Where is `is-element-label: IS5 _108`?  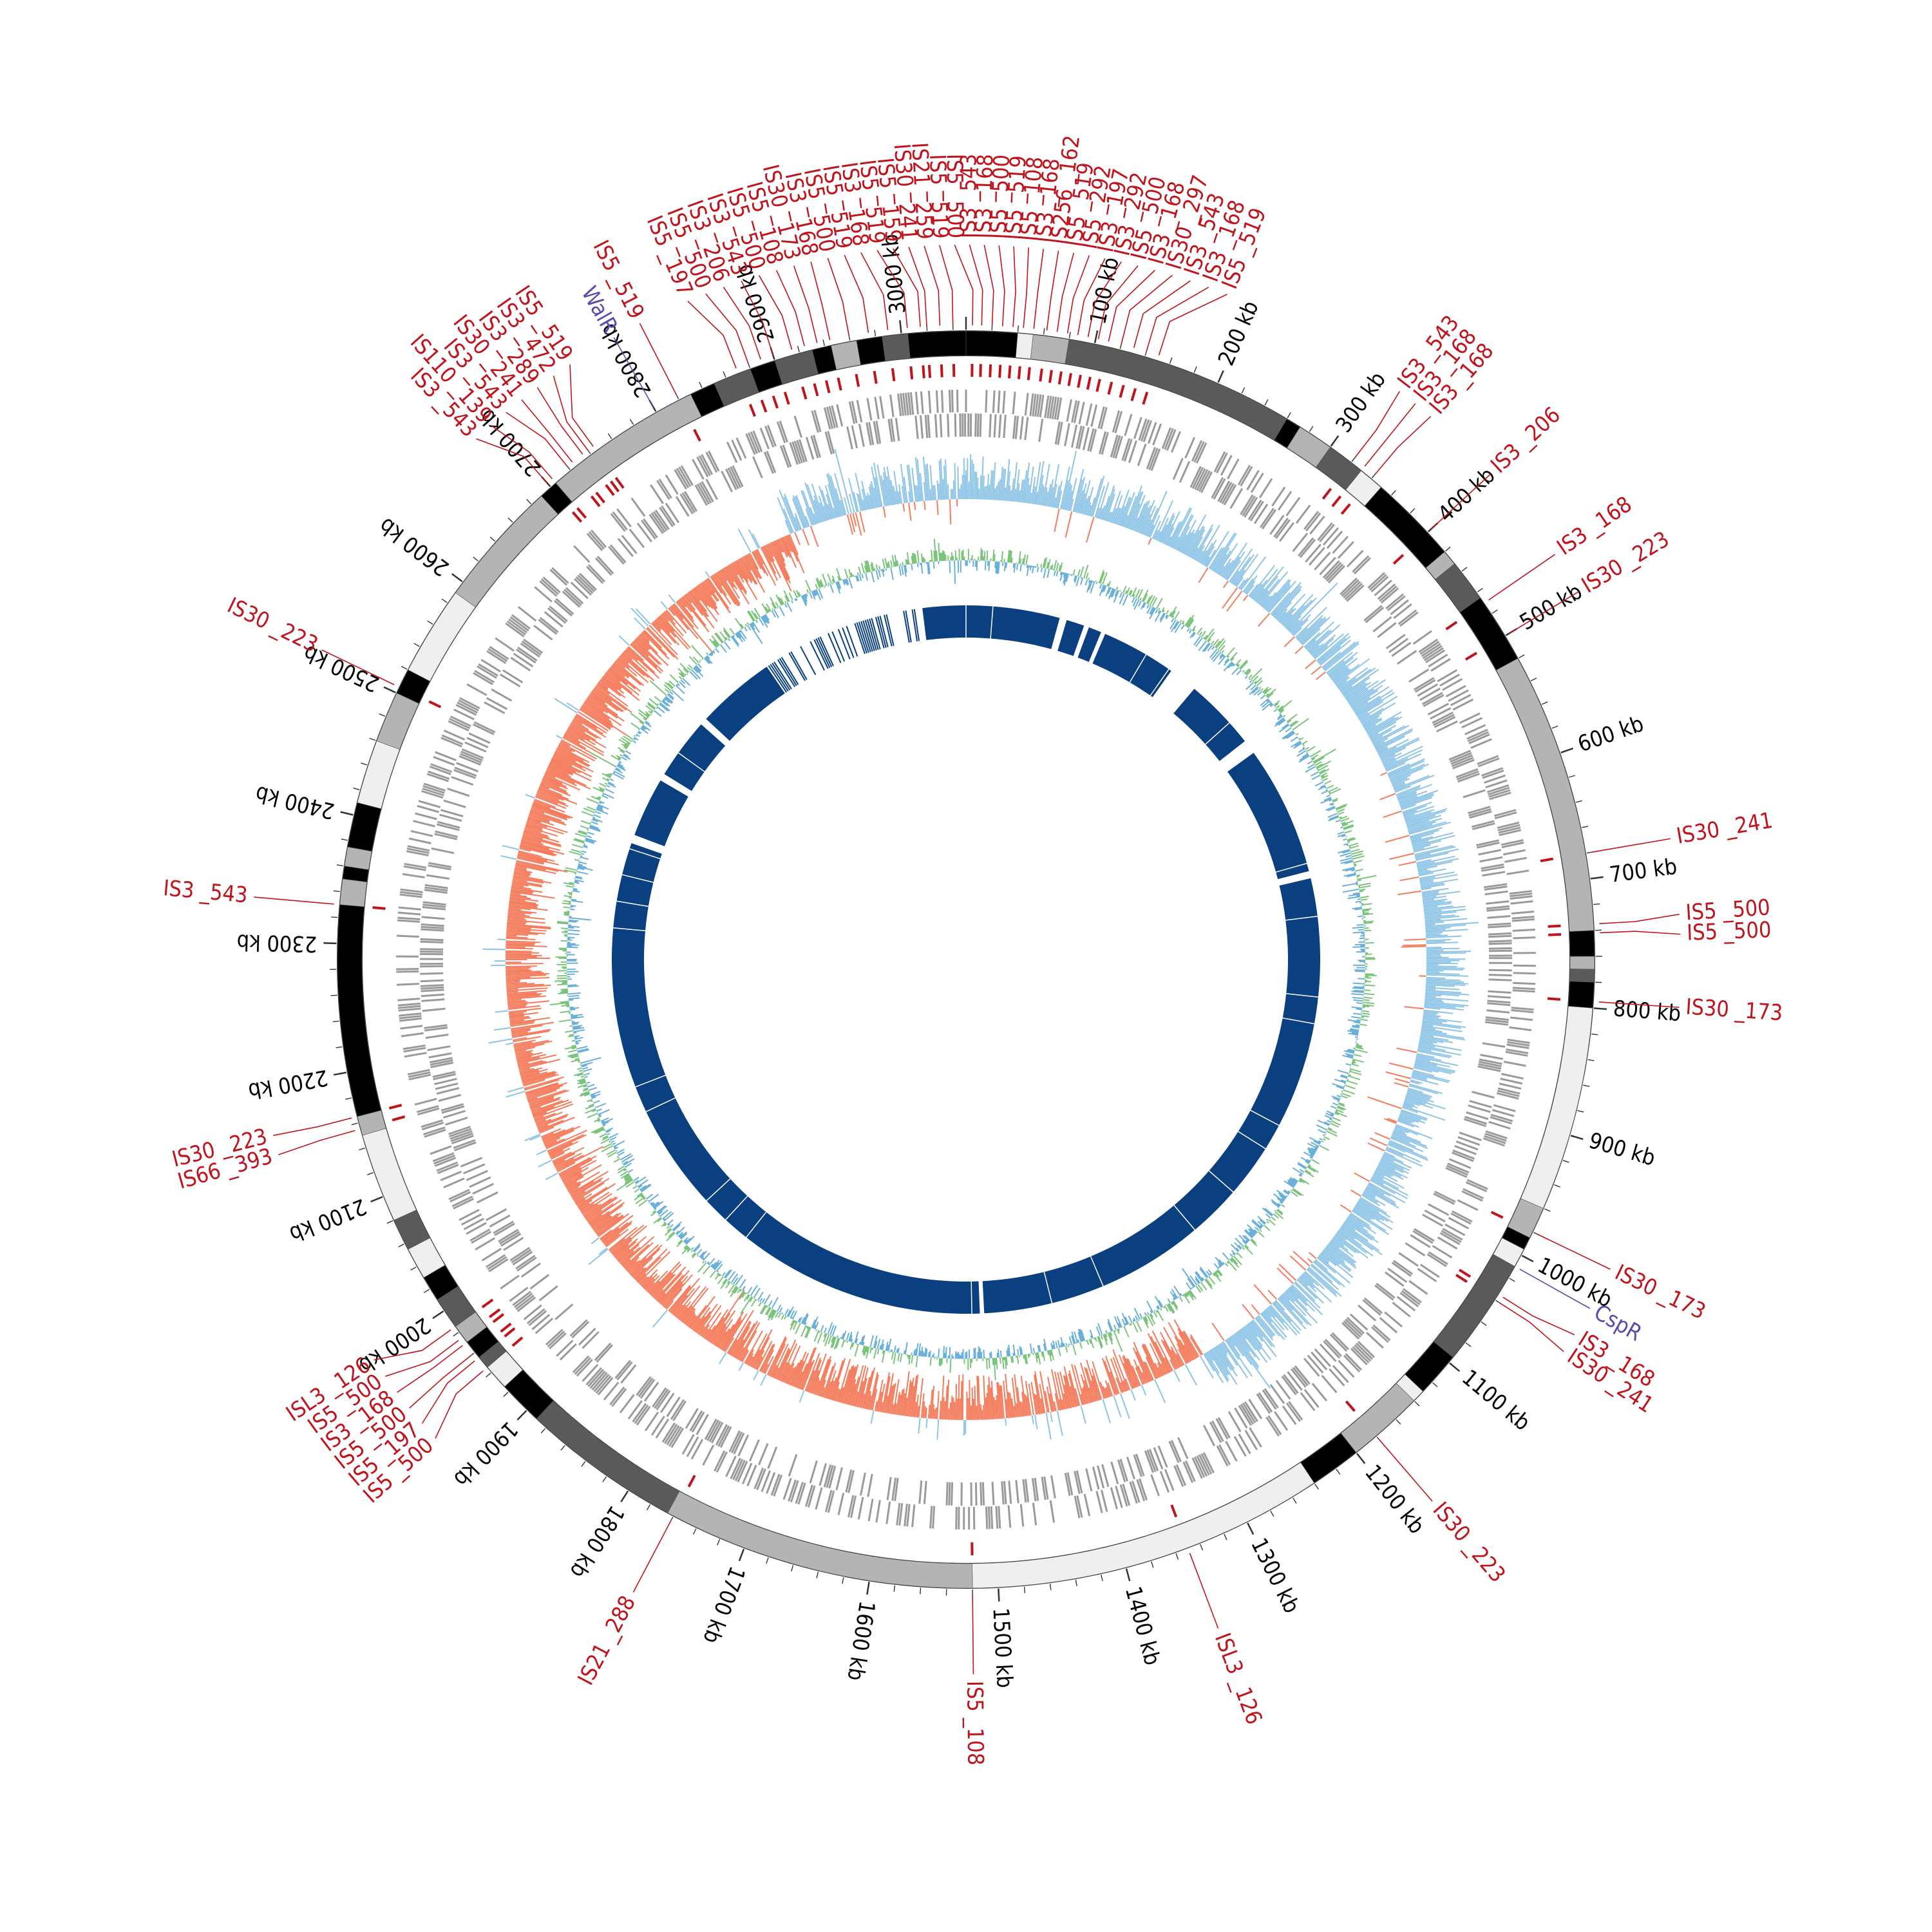 is-element-label: IS5 _108 is located at coordinates (975, 1723).